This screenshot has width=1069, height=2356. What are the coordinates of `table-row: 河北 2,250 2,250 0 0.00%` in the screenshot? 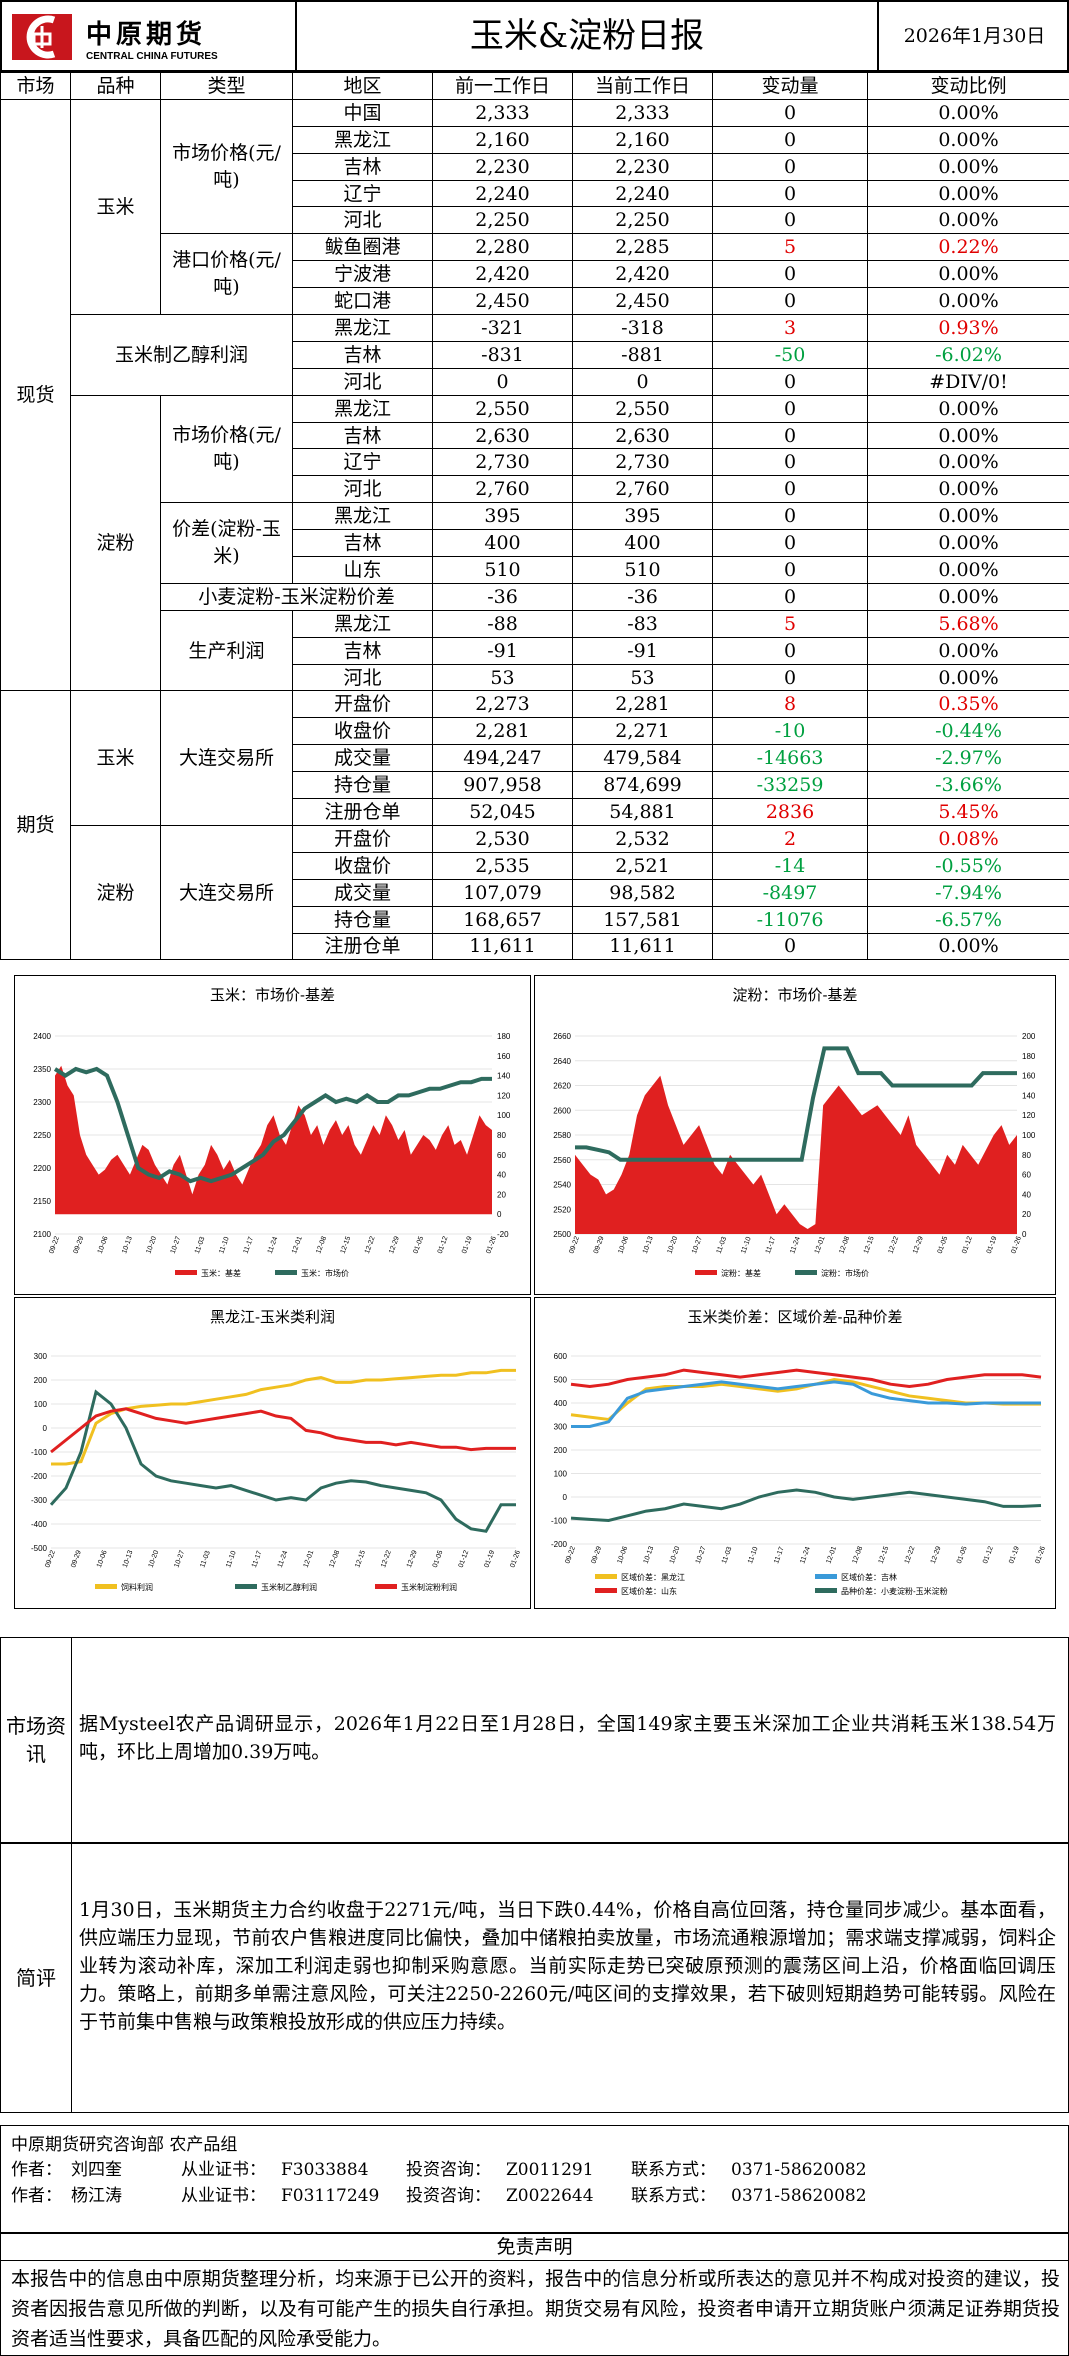 It's located at (535, 220).